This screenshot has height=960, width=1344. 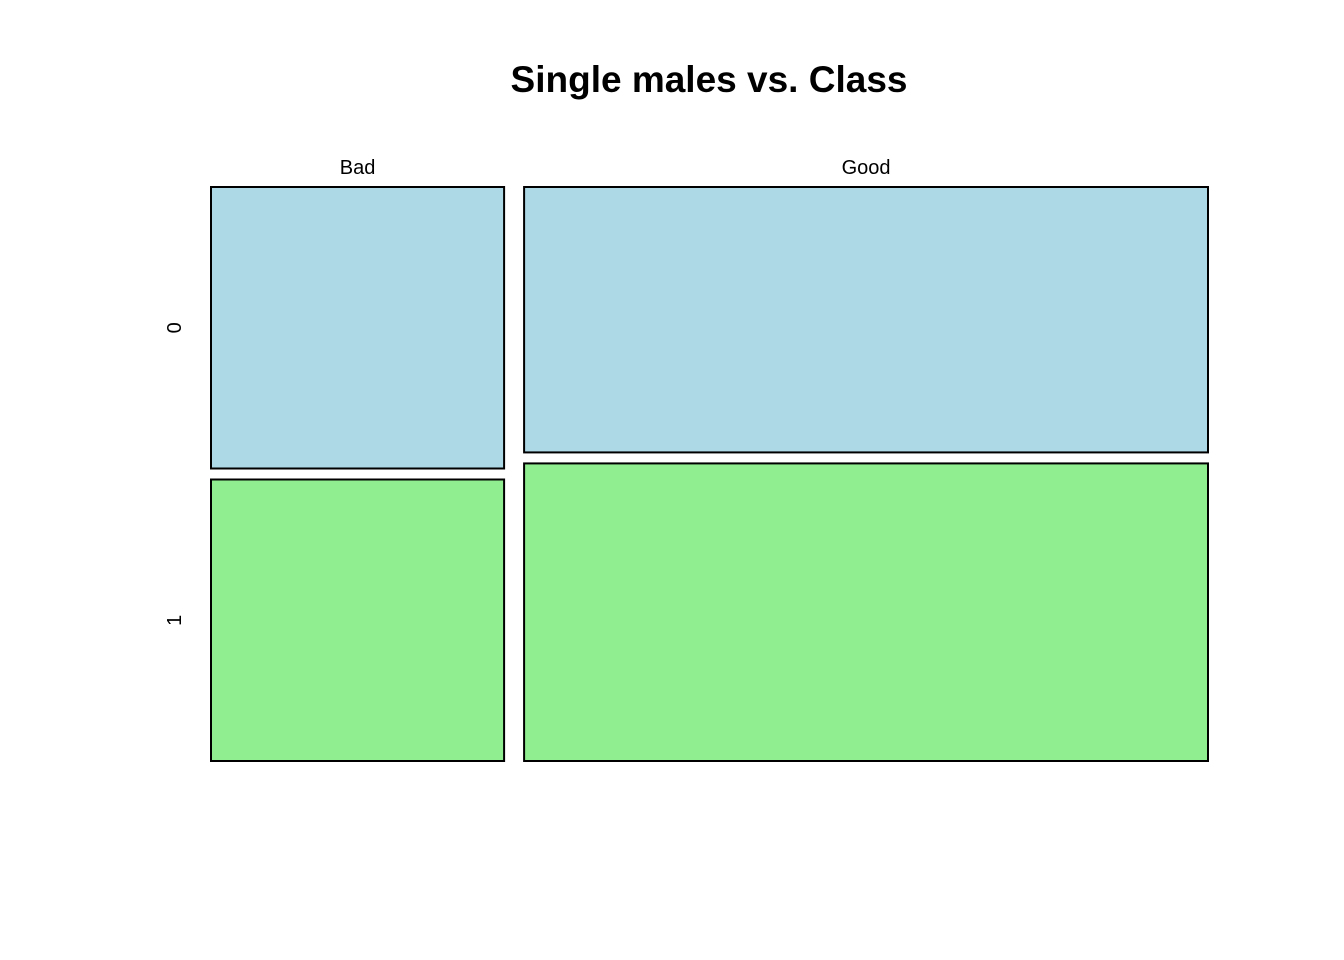 What do you see at coordinates (358, 168) in the screenshot?
I see `x-tick-label-bad: Bad` at bounding box center [358, 168].